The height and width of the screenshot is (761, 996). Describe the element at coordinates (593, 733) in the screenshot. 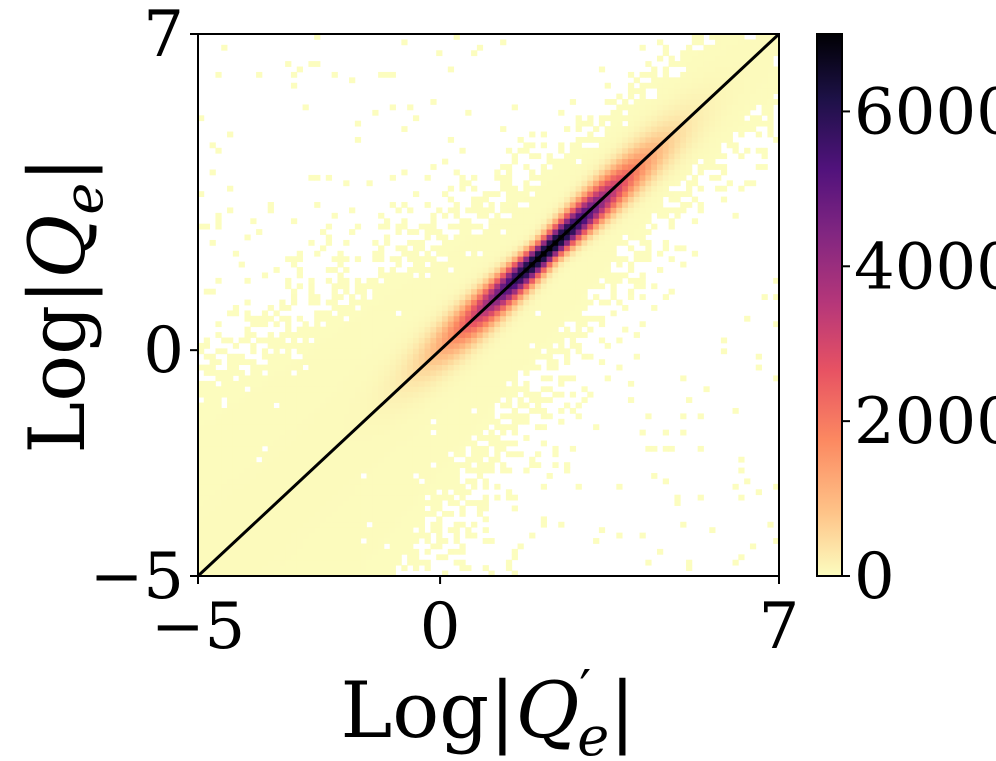

I see `x-axis-label-sub: e` at that location.